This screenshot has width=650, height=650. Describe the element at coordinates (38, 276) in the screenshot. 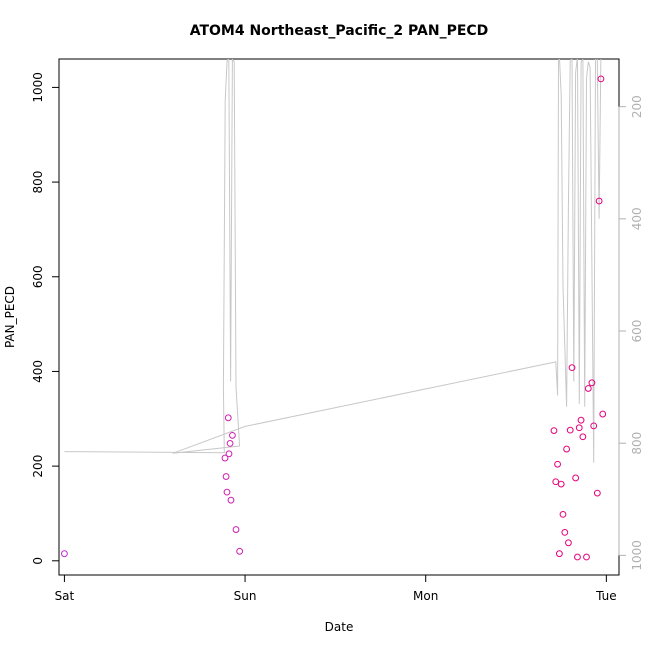

I see `y-tick-label: 600` at that location.